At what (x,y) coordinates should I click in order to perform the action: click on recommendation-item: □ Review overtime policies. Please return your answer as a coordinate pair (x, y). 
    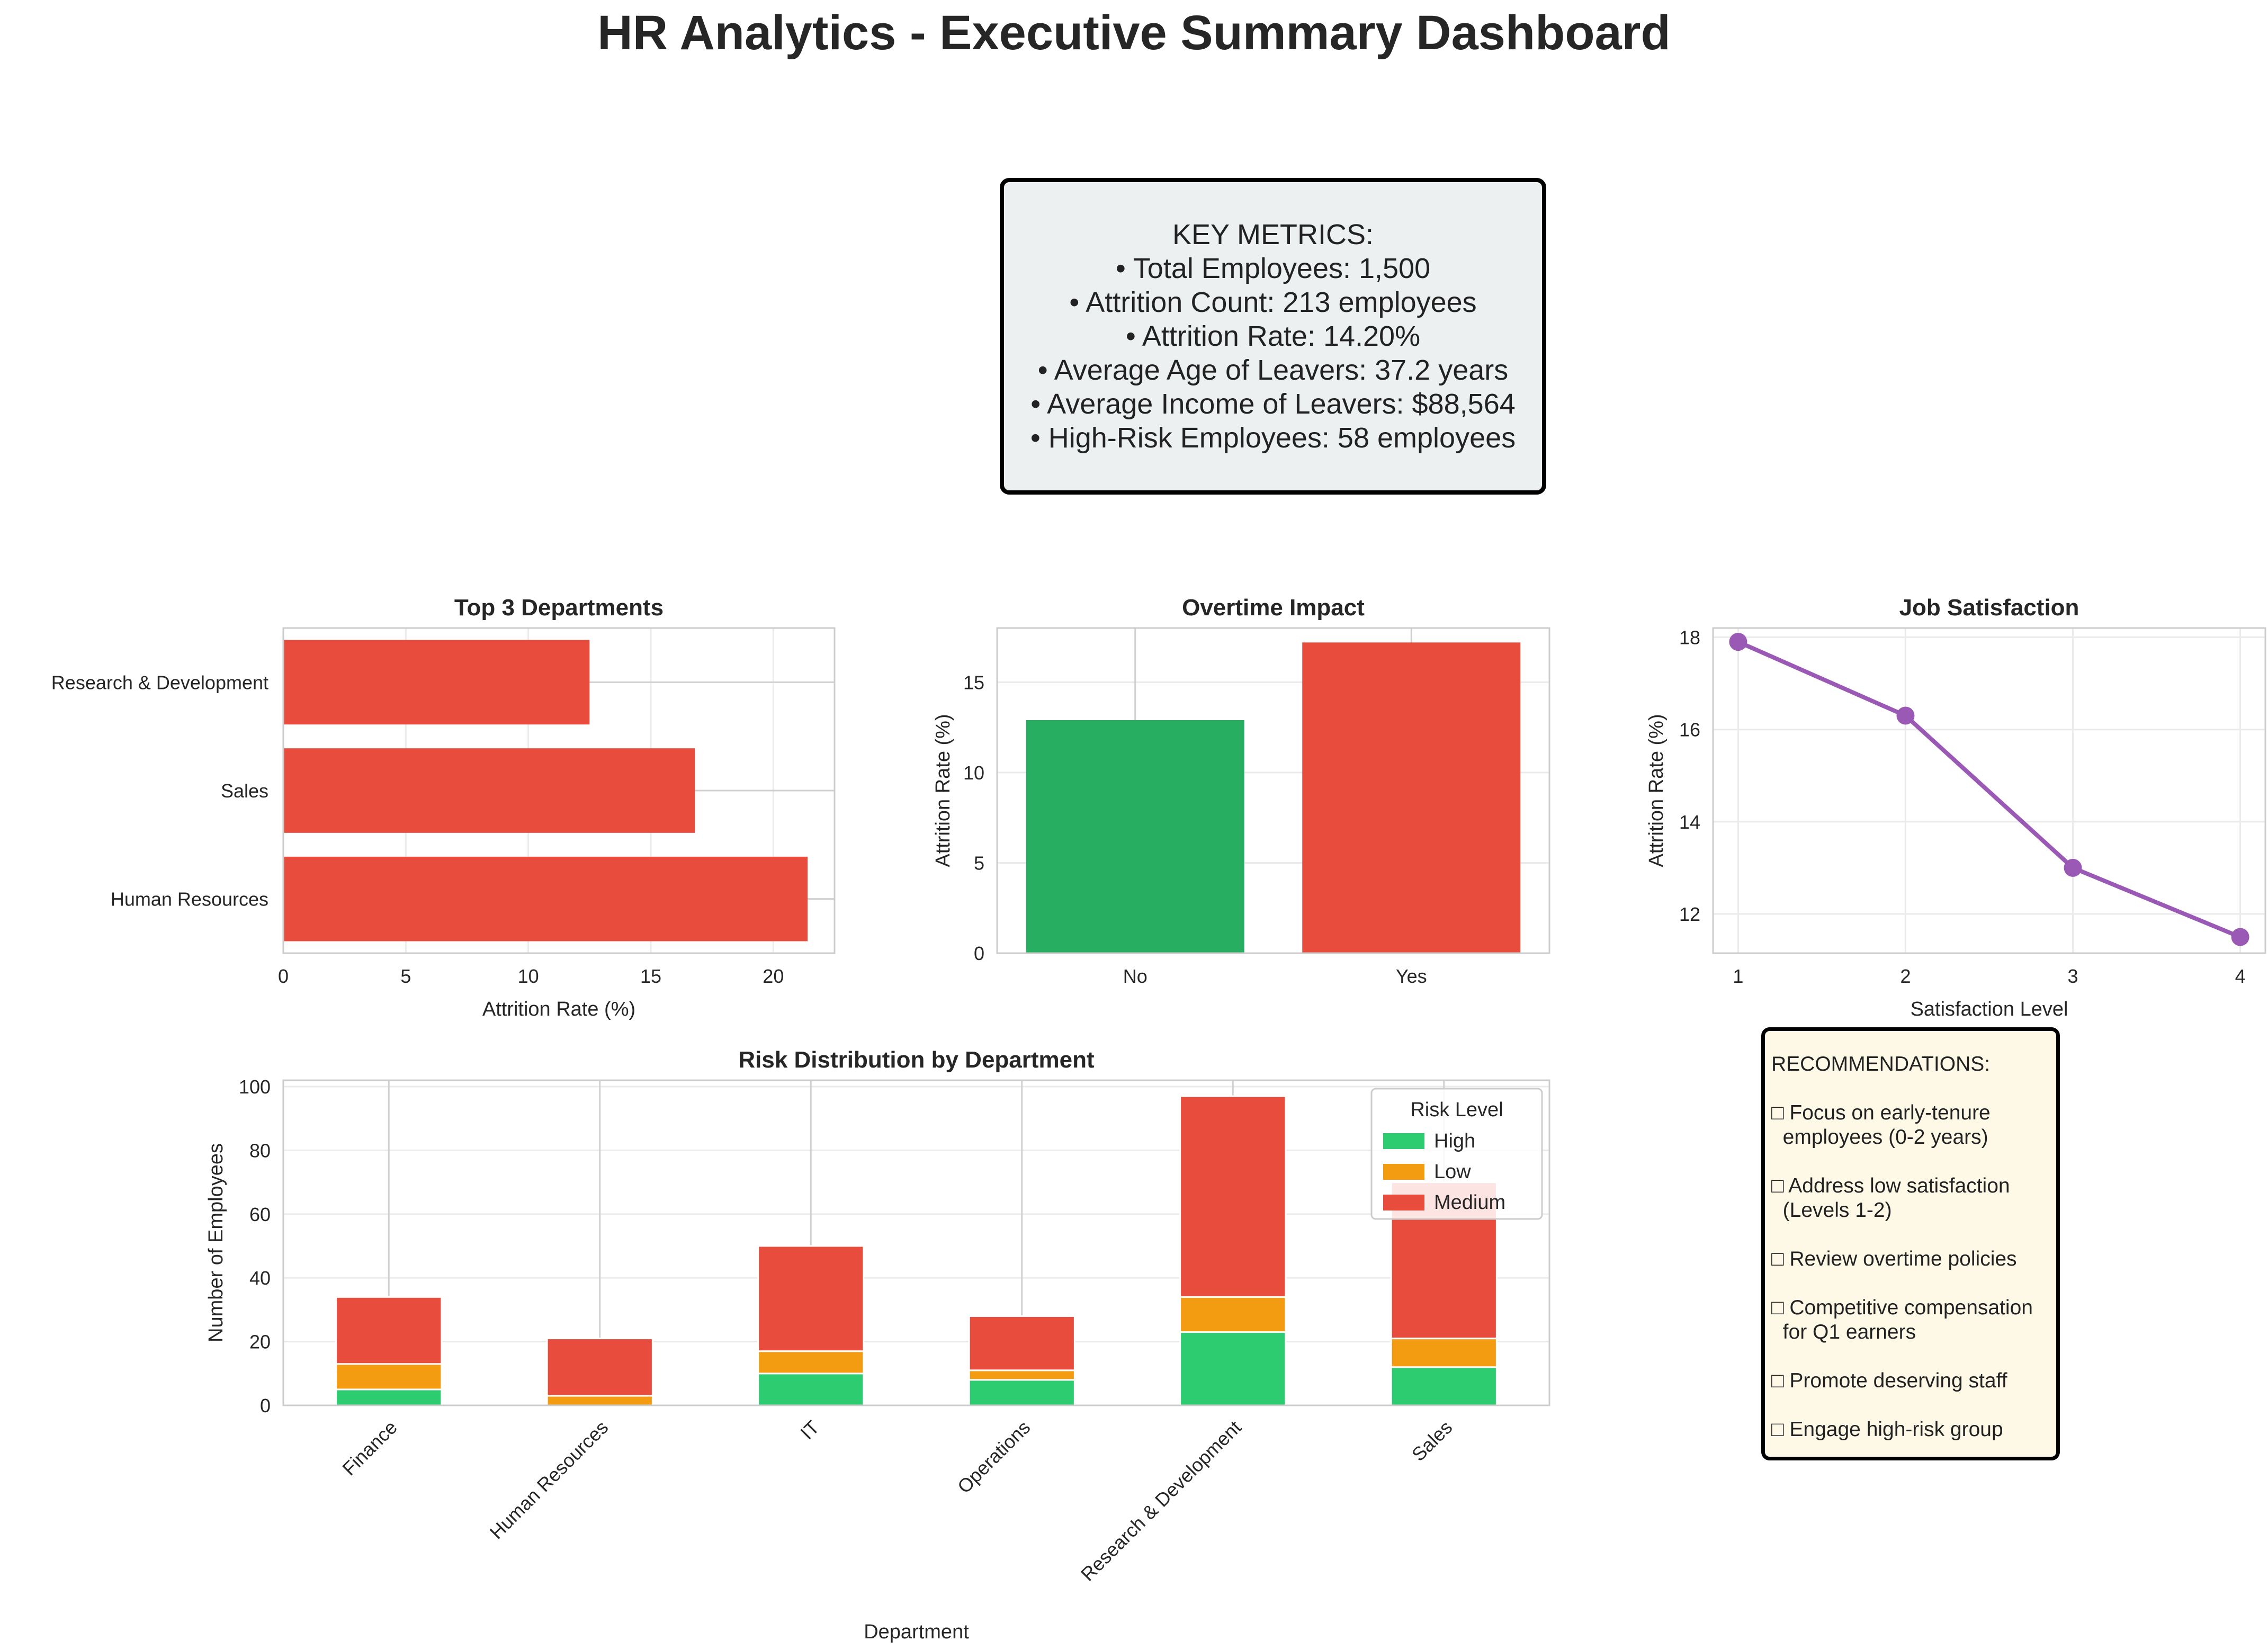
    Looking at the image, I should click on (1894, 1259).